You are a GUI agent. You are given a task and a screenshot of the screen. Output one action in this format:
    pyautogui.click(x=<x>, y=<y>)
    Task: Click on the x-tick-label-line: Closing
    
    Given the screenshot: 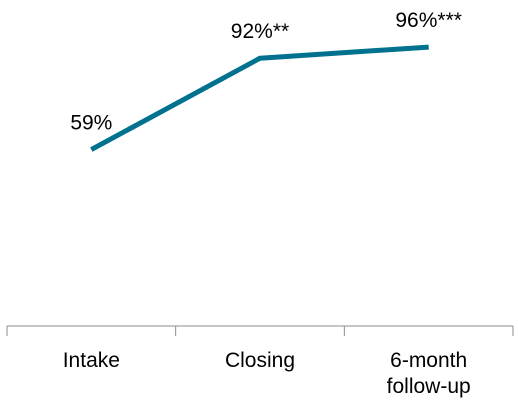 What is the action you would take?
    pyautogui.click(x=260, y=360)
    